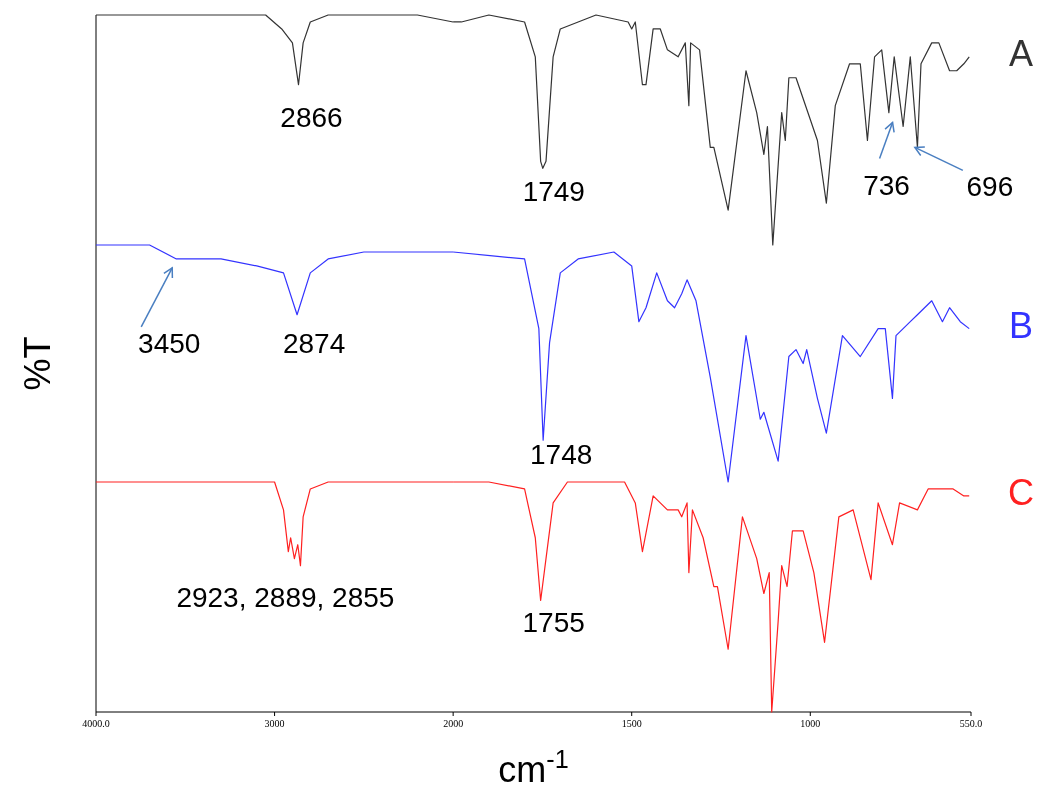 The width and height of the screenshot is (1048, 796). Describe the element at coordinates (453, 723) in the screenshot. I see `x-tick-label: 2000` at that location.